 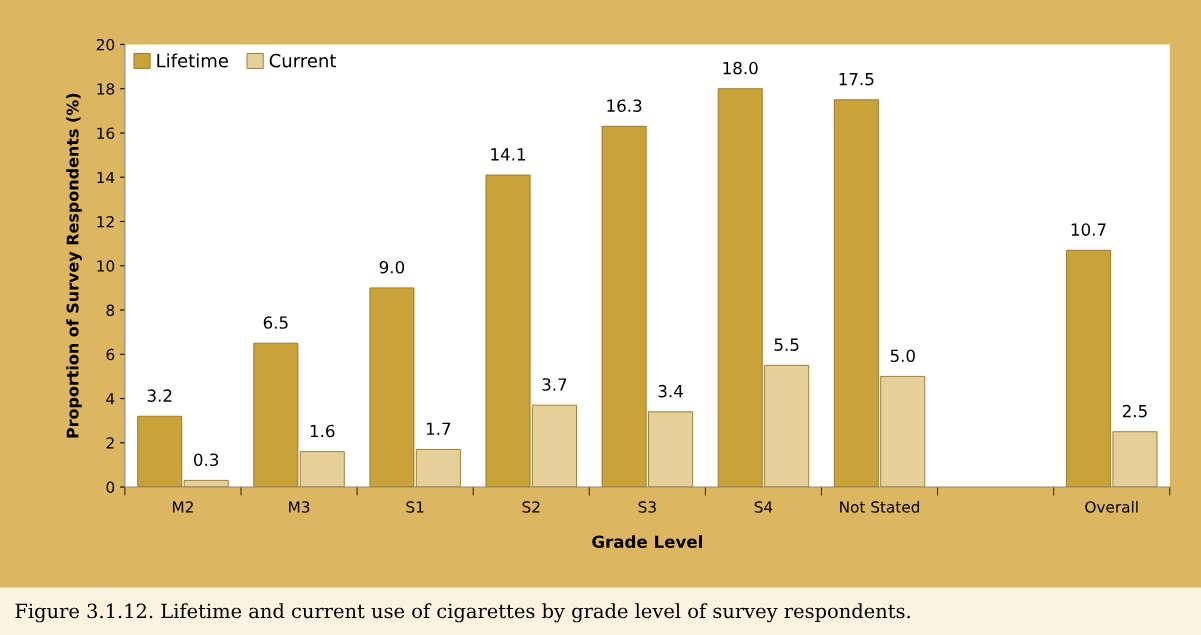 I want to click on x-tick-label: S4, so click(x=763, y=507).